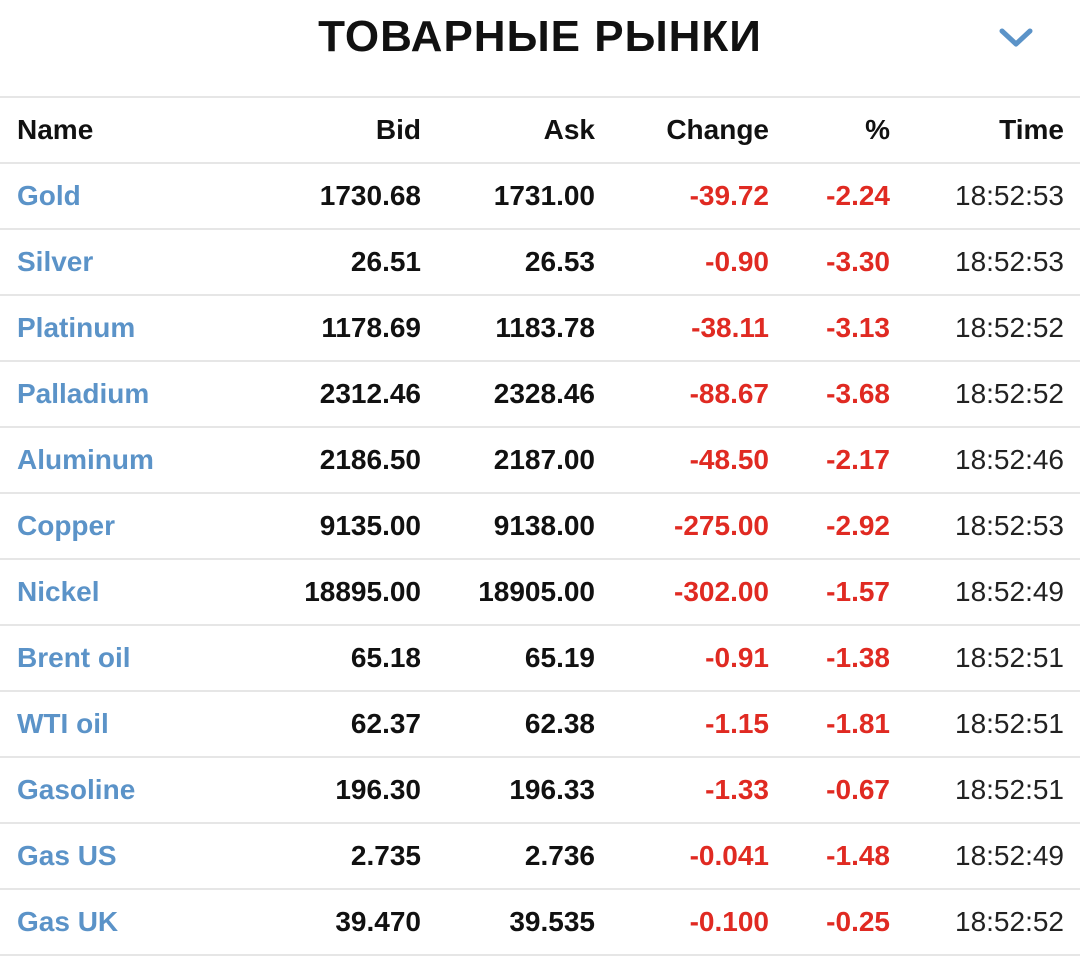 This screenshot has height=969, width=1080. Describe the element at coordinates (829, 131) in the screenshot. I see `column-header-percent: %` at that location.